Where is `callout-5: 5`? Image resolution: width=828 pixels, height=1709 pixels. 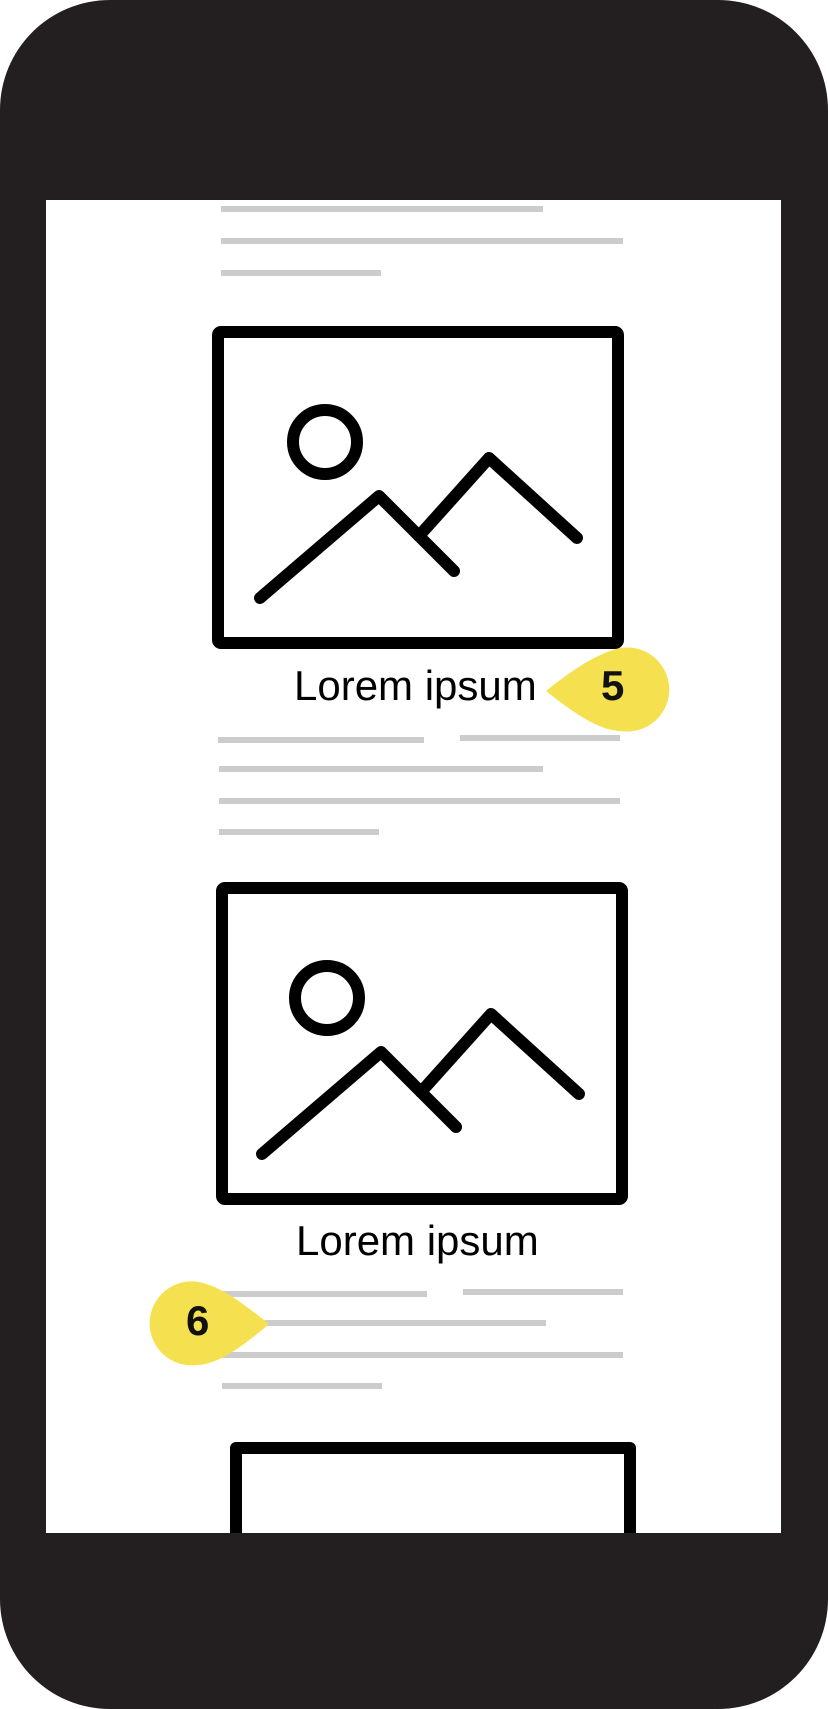
callout-5: 5 is located at coordinates (608, 688).